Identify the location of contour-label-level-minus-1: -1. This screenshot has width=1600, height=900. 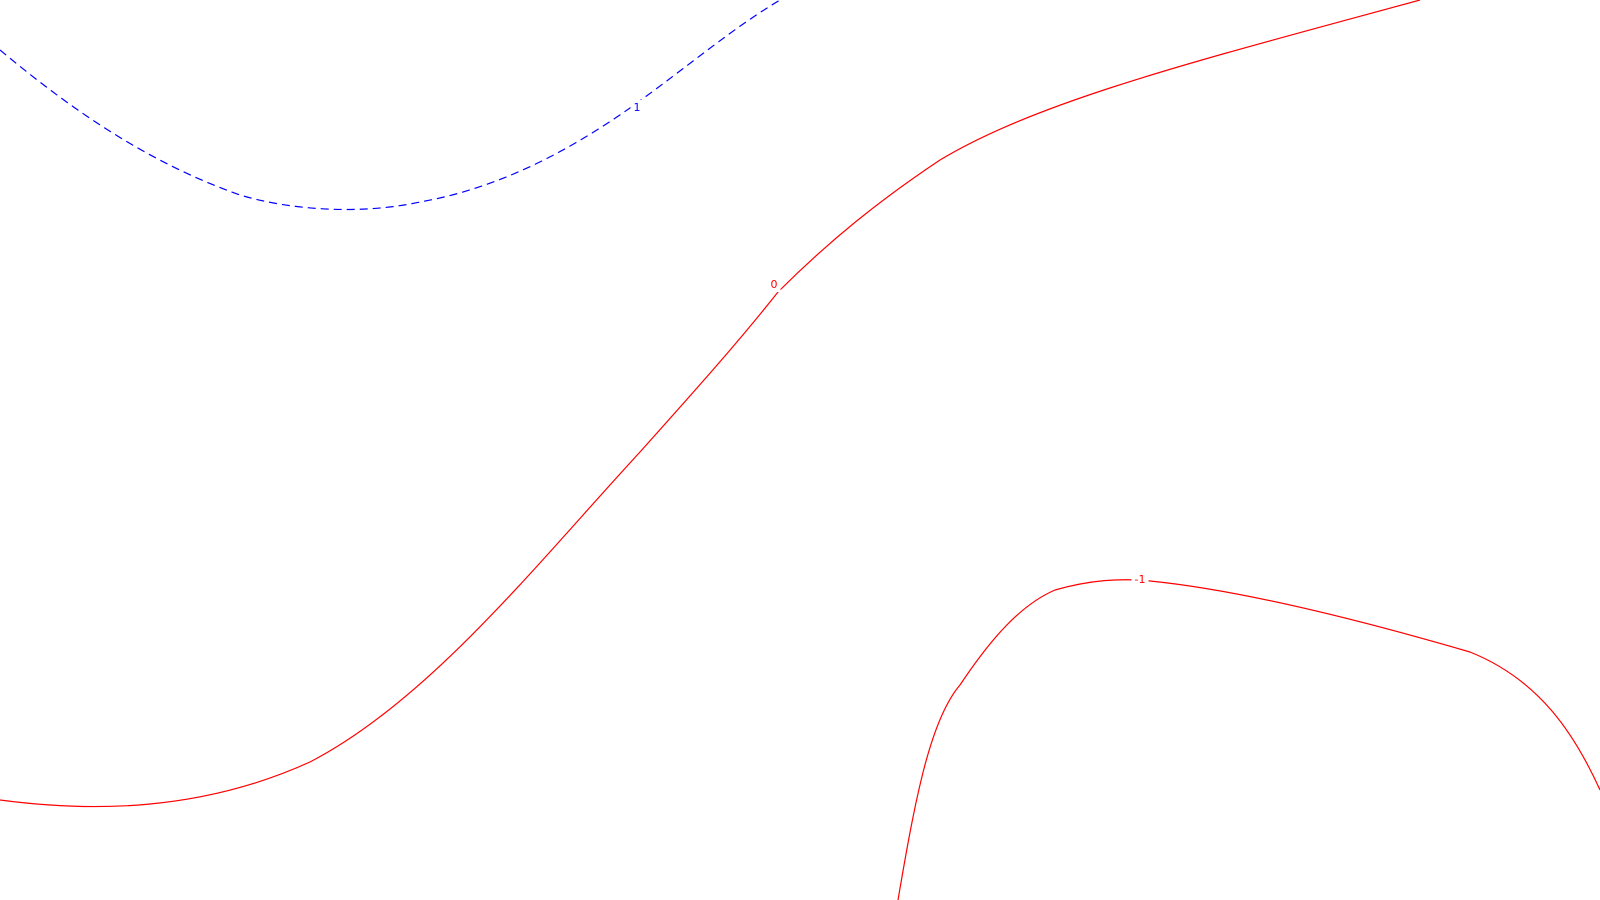
(1140, 579).